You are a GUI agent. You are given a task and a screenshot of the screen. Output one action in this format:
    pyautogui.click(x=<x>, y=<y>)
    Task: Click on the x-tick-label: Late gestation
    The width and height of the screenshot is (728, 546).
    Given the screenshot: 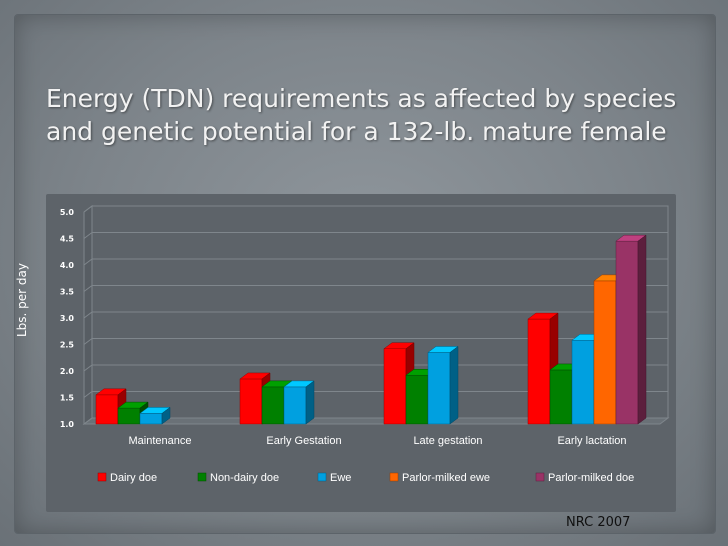 What is the action you would take?
    pyautogui.click(x=447, y=441)
    